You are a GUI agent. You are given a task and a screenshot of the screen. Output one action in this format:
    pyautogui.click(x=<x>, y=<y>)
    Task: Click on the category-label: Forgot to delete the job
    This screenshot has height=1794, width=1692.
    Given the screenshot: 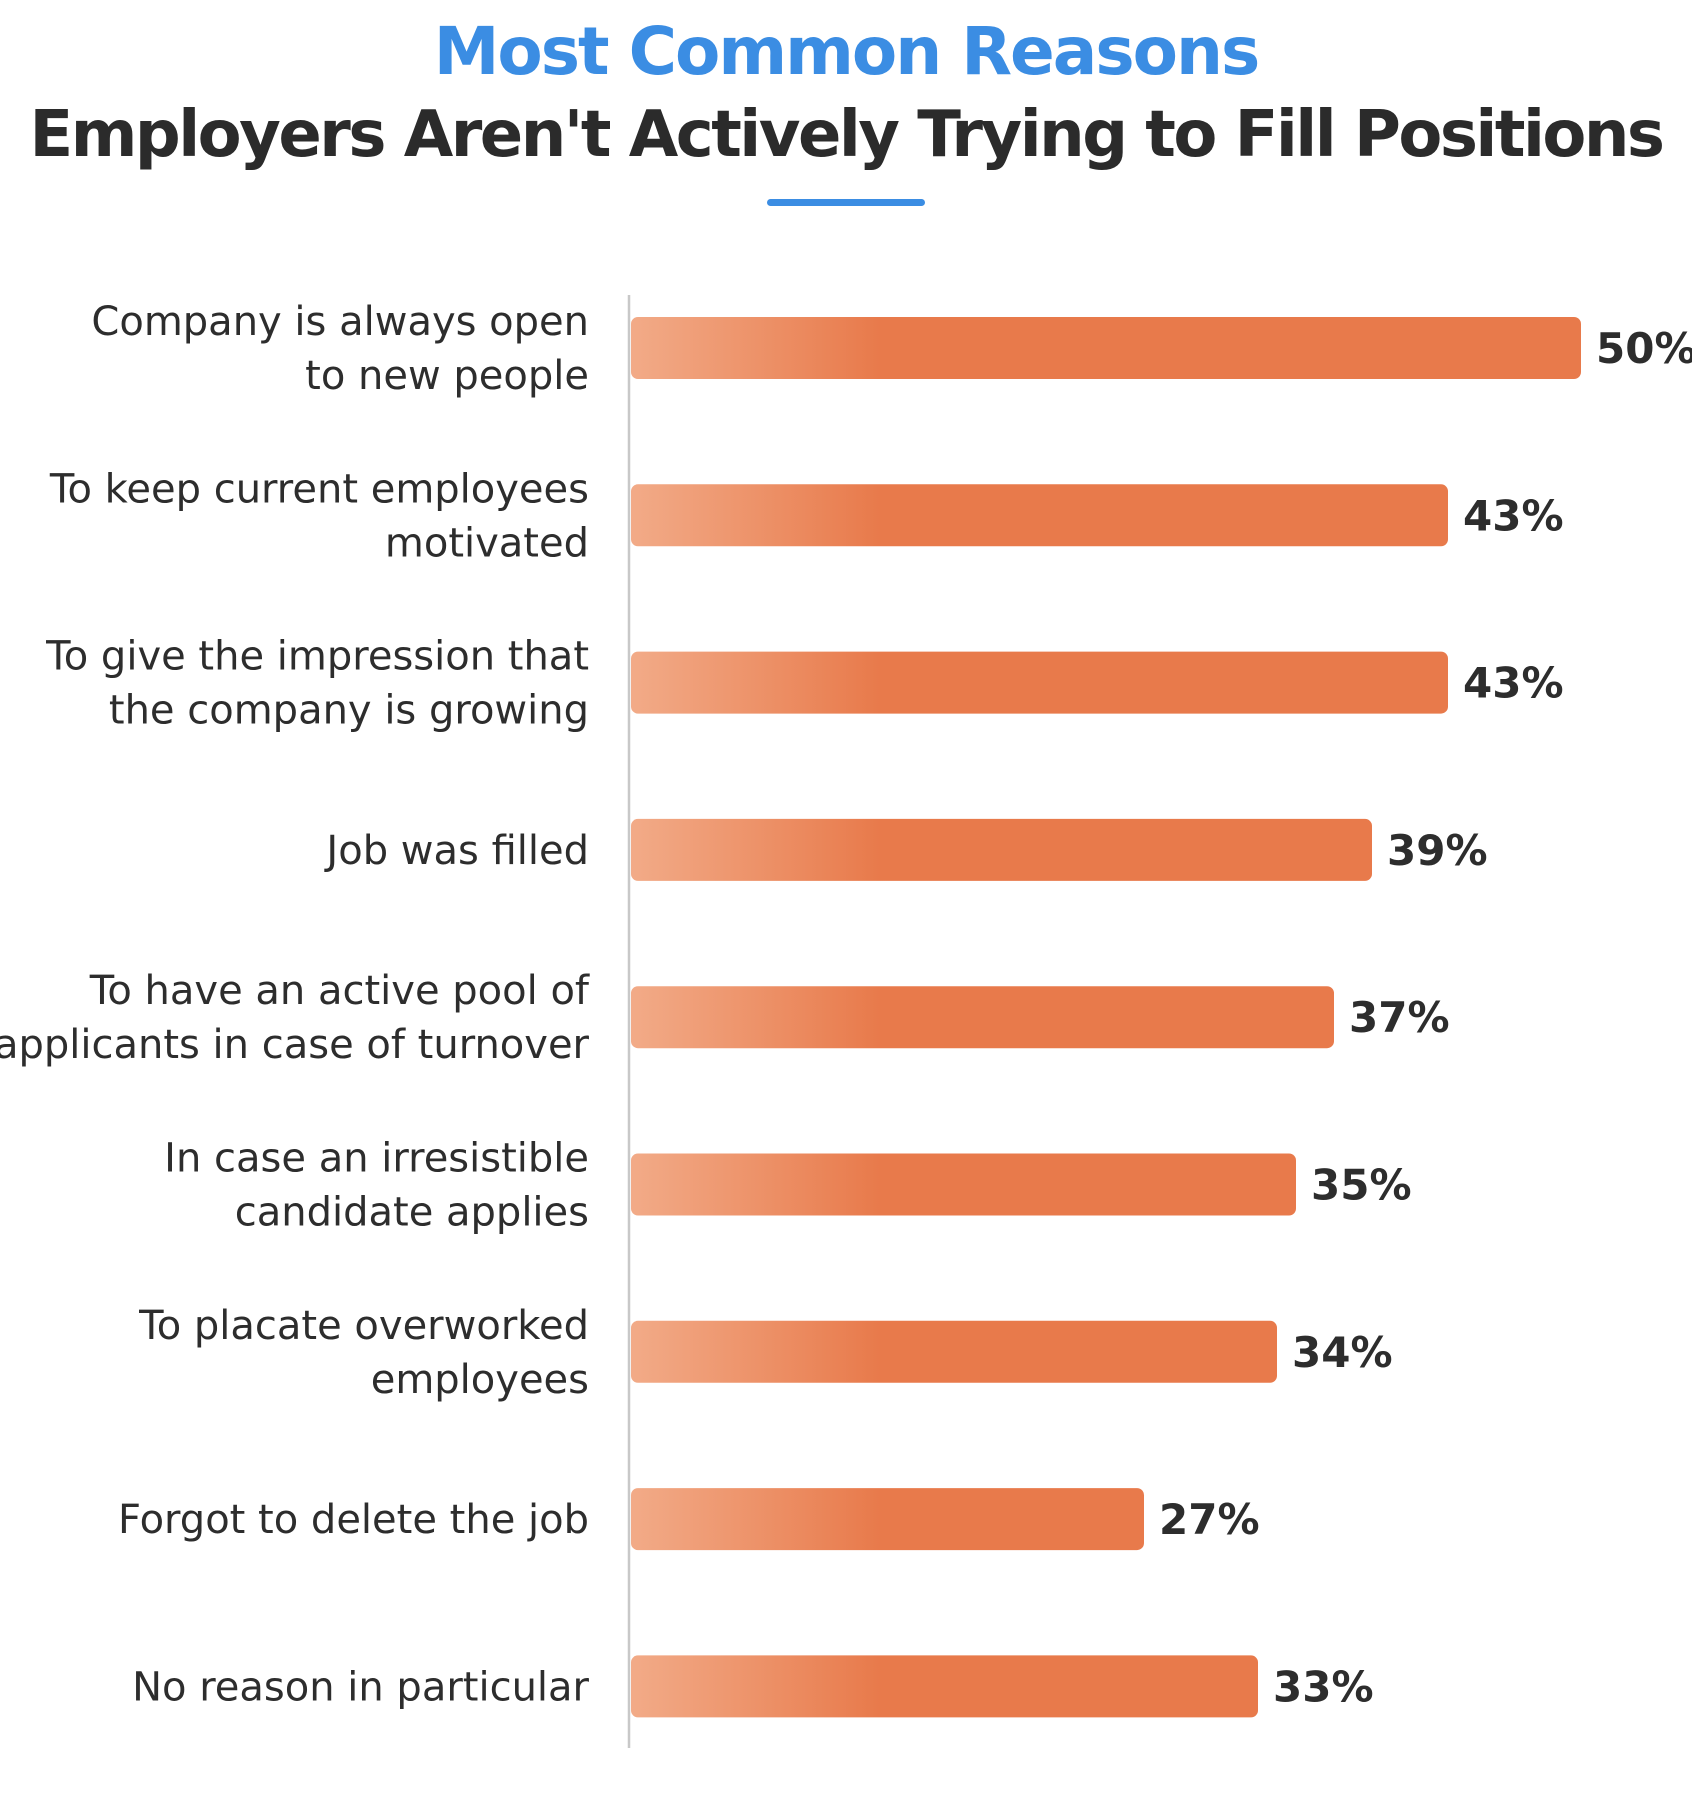 What is the action you would take?
    pyautogui.click(x=353, y=1520)
    